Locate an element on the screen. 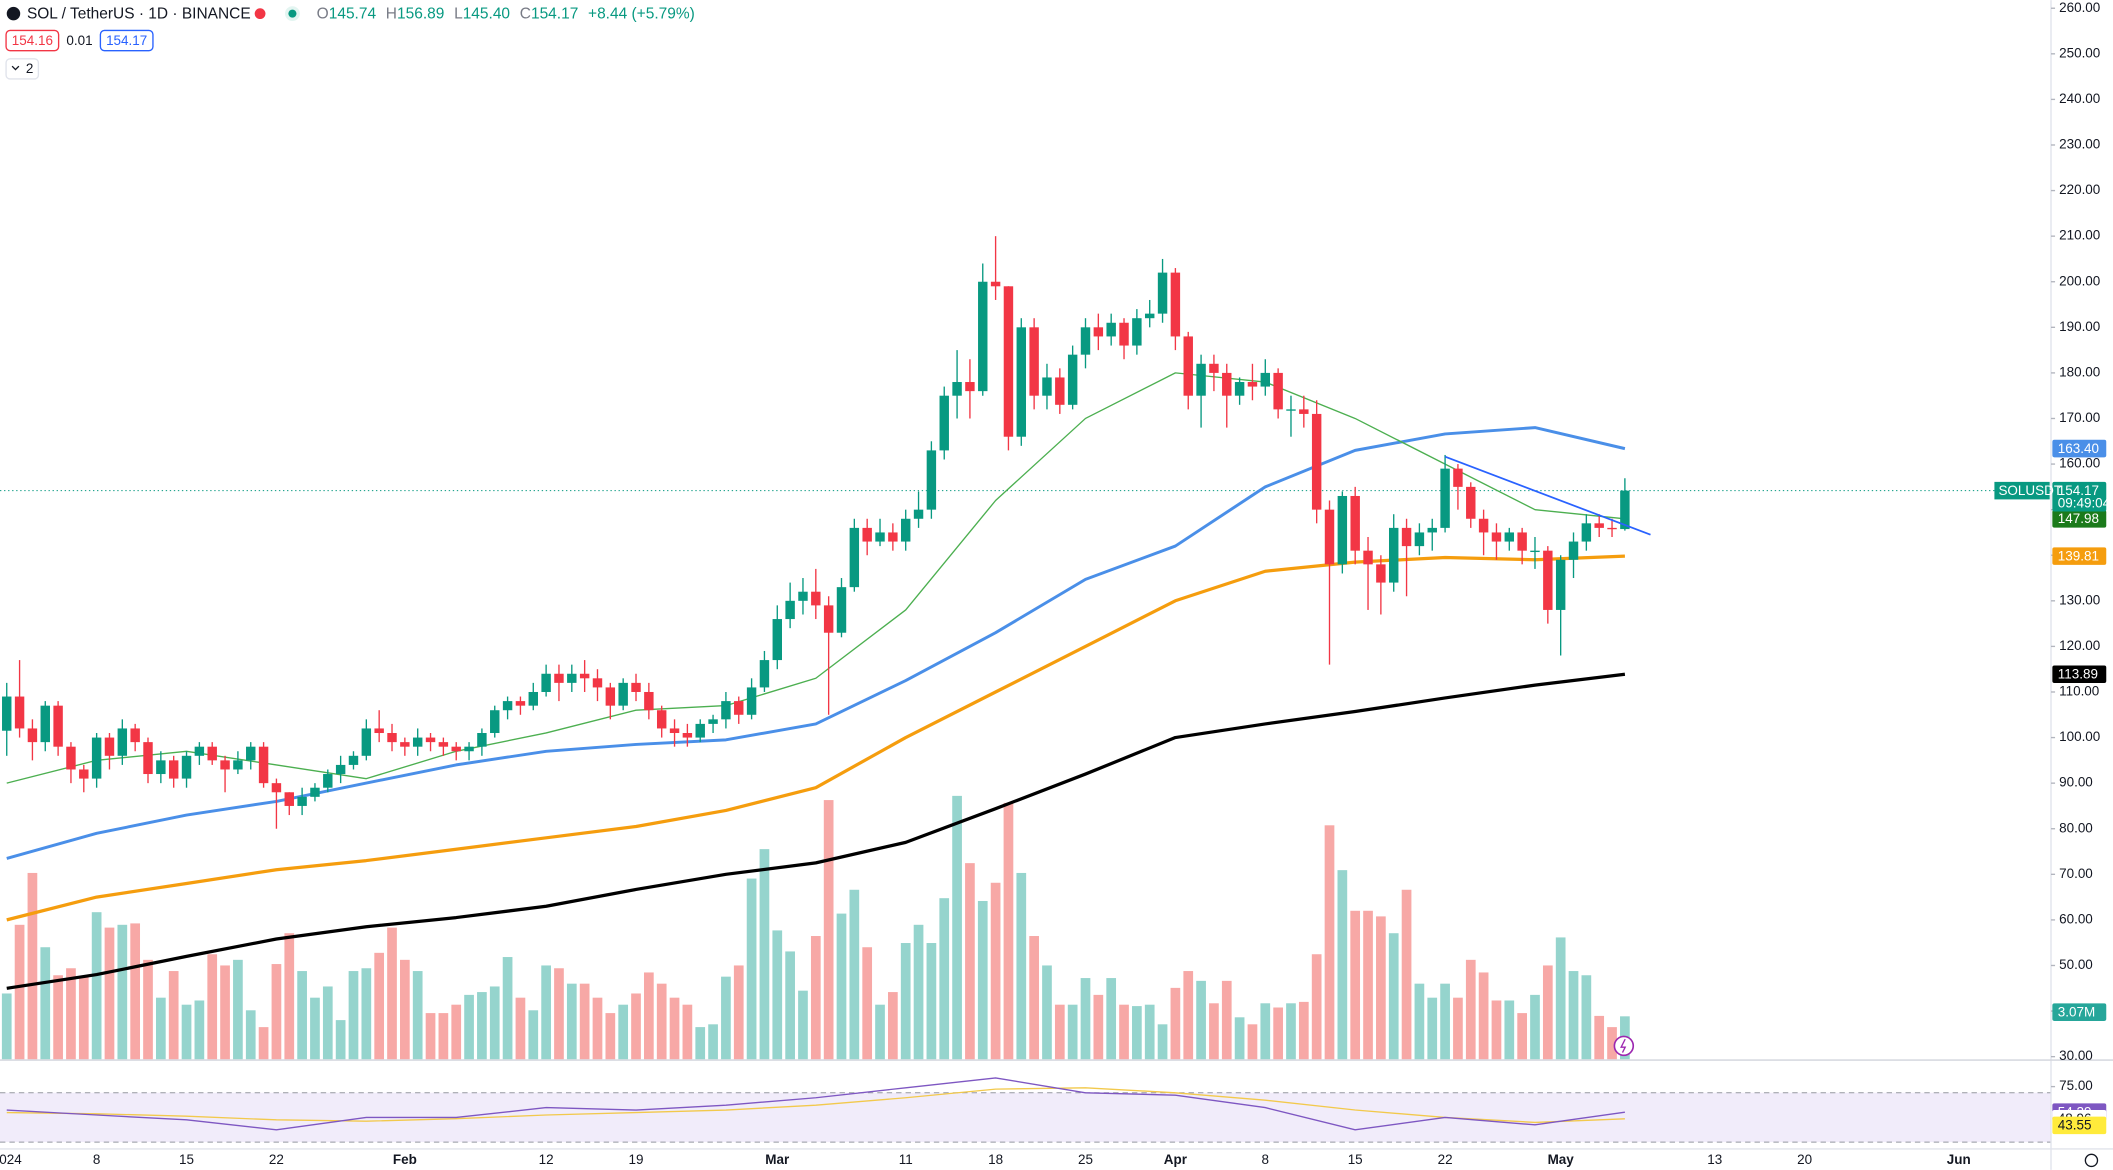  y-tick-label: 260.00 is located at coordinates (2079, 7).